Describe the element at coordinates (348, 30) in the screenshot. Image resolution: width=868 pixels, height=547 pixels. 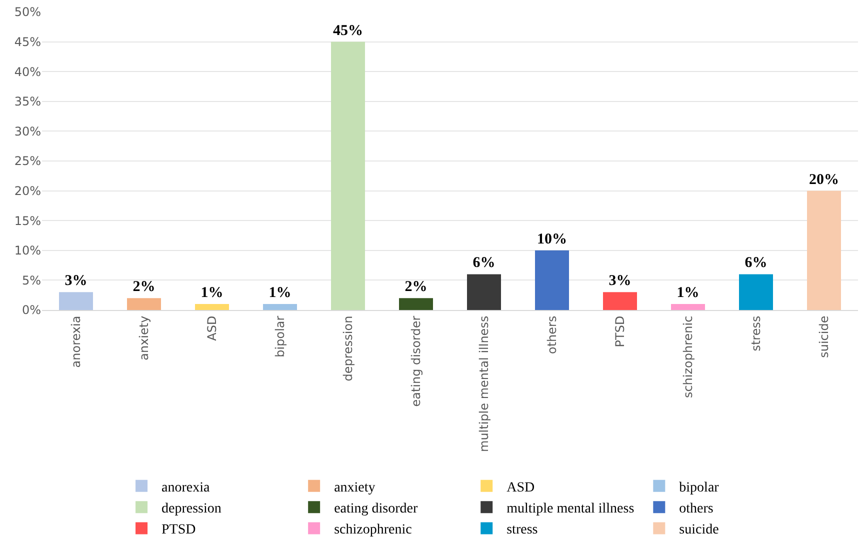
I see `data-label: 45%` at that location.